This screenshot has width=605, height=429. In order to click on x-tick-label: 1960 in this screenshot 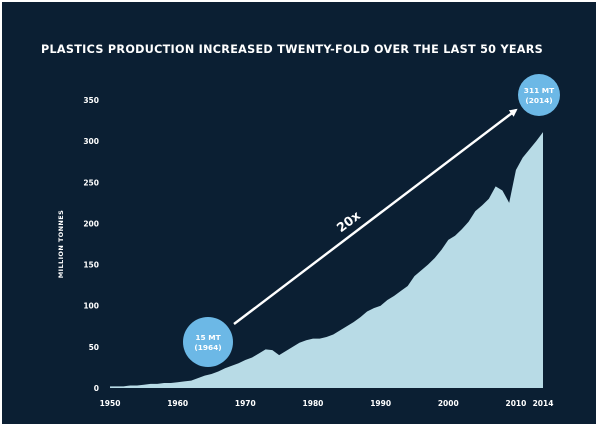, I will do `click(177, 403)`.